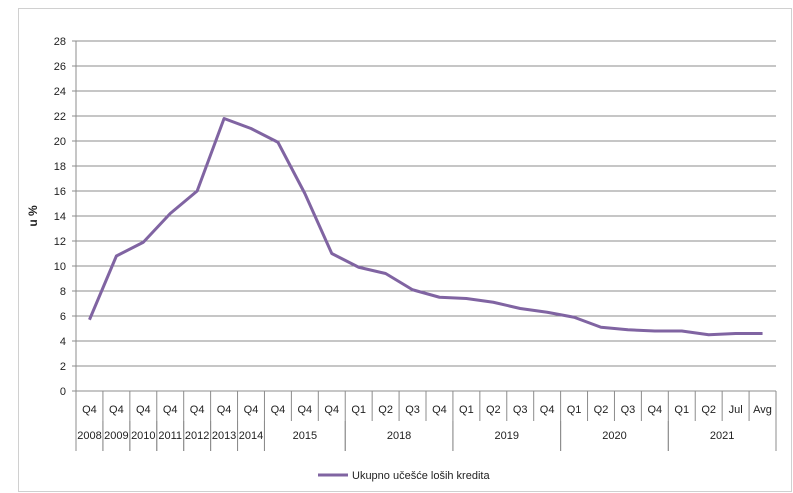 Image resolution: width=793 pixels, height=493 pixels. What do you see at coordinates (60, 42) in the screenshot?
I see `y-tick-label: 28` at bounding box center [60, 42].